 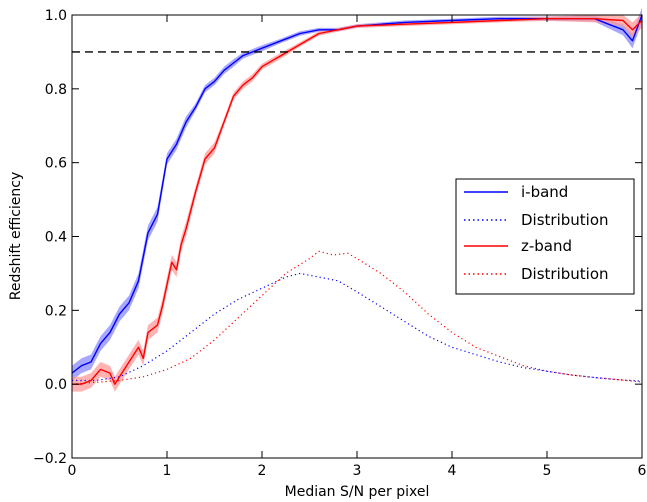 What do you see at coordinates (565, 274) in the screenshot?
I see `legend-label-z-distribution: Distribution` at bounding box center [565, 274].